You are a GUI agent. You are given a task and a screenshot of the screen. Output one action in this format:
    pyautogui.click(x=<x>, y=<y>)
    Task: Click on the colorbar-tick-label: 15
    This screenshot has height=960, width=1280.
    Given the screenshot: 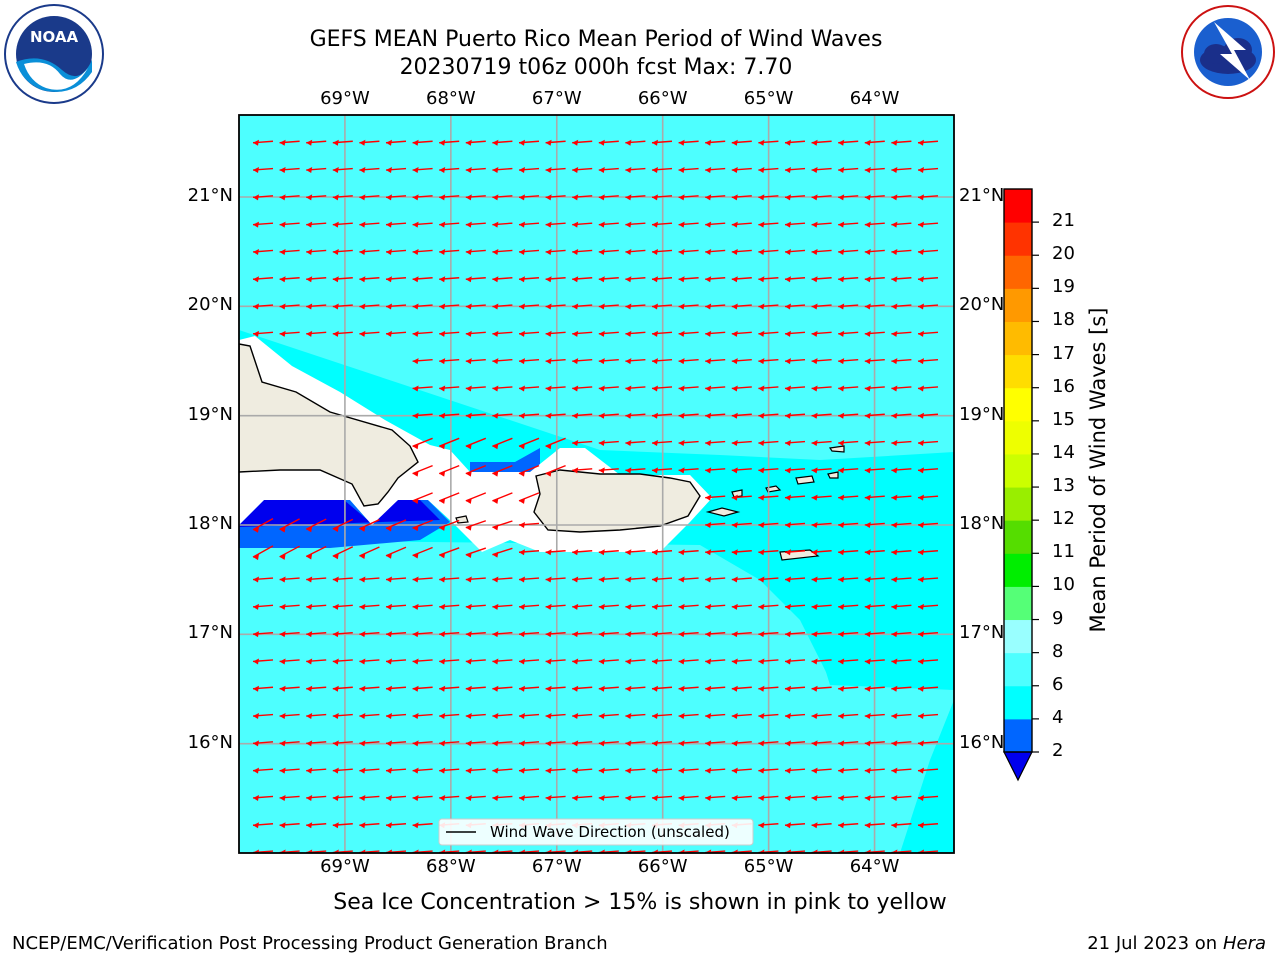 What is the action you would take?
    pyautogui.click(x=1063, y=419)
    